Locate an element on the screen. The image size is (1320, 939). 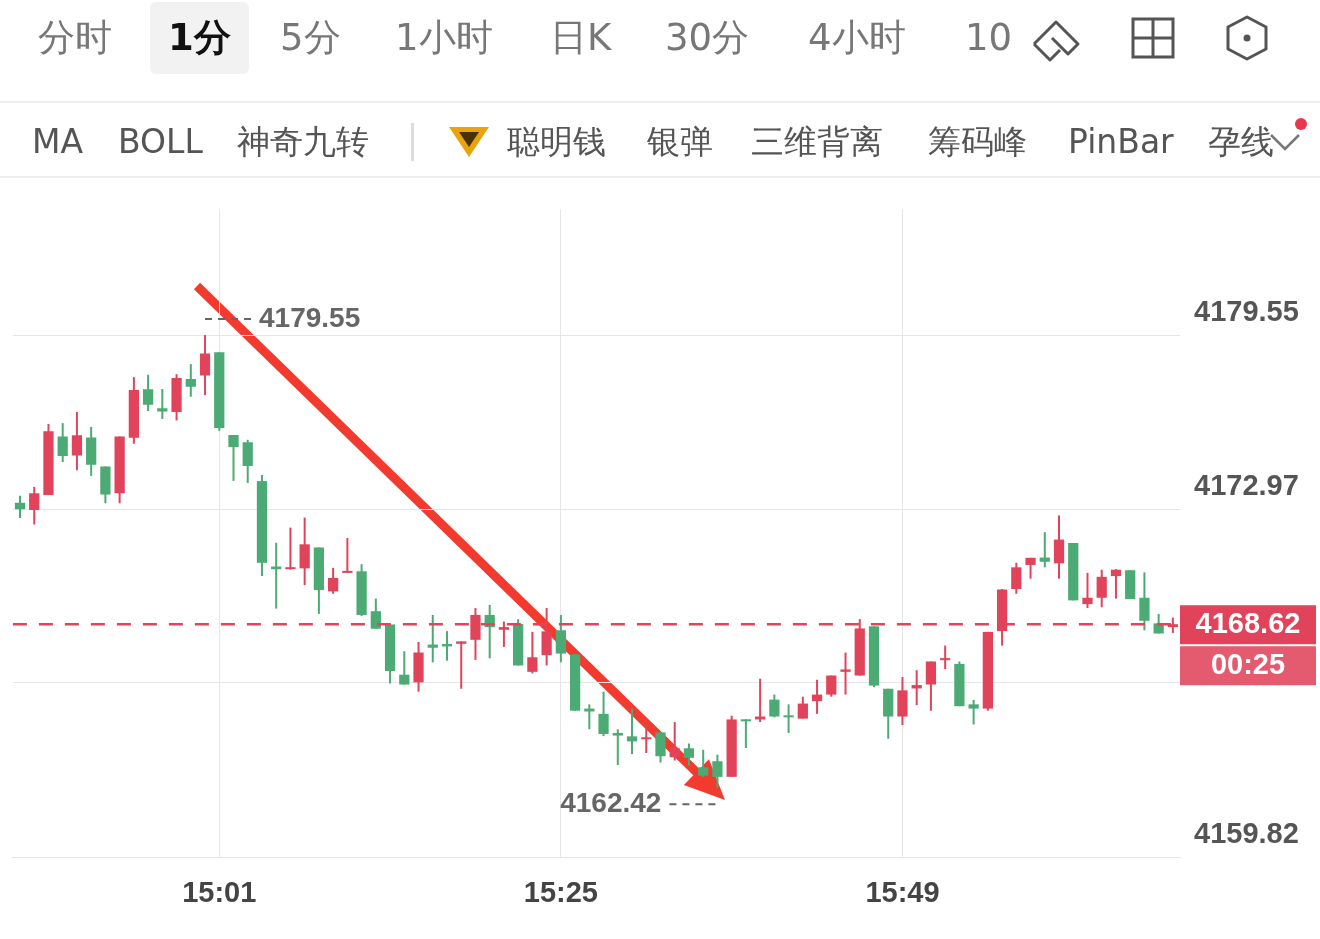
text: 30分 is located at coordinates (707, 38).